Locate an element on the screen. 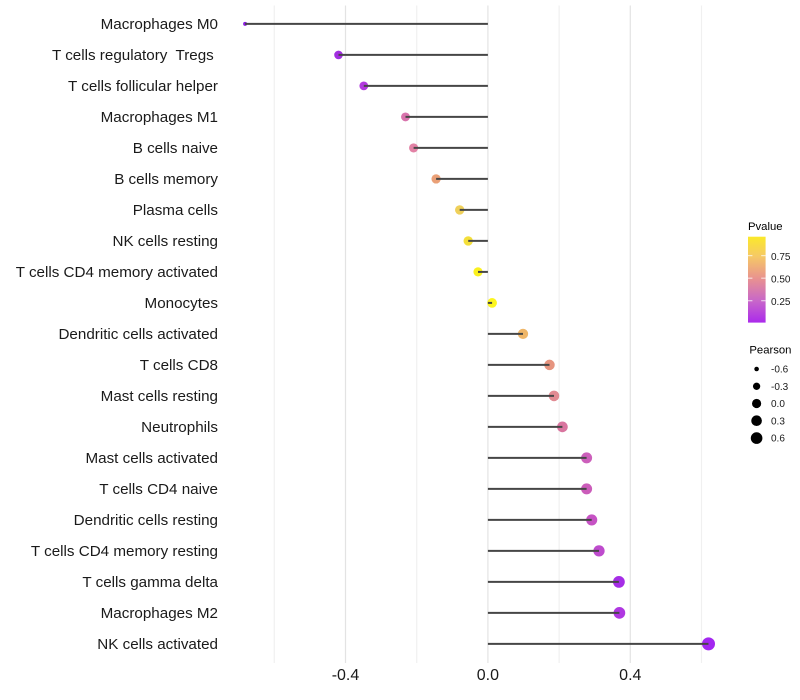 This screenshot has height=700, width=800. svg-text: Plasma cells is located at coordinates (176, 210).